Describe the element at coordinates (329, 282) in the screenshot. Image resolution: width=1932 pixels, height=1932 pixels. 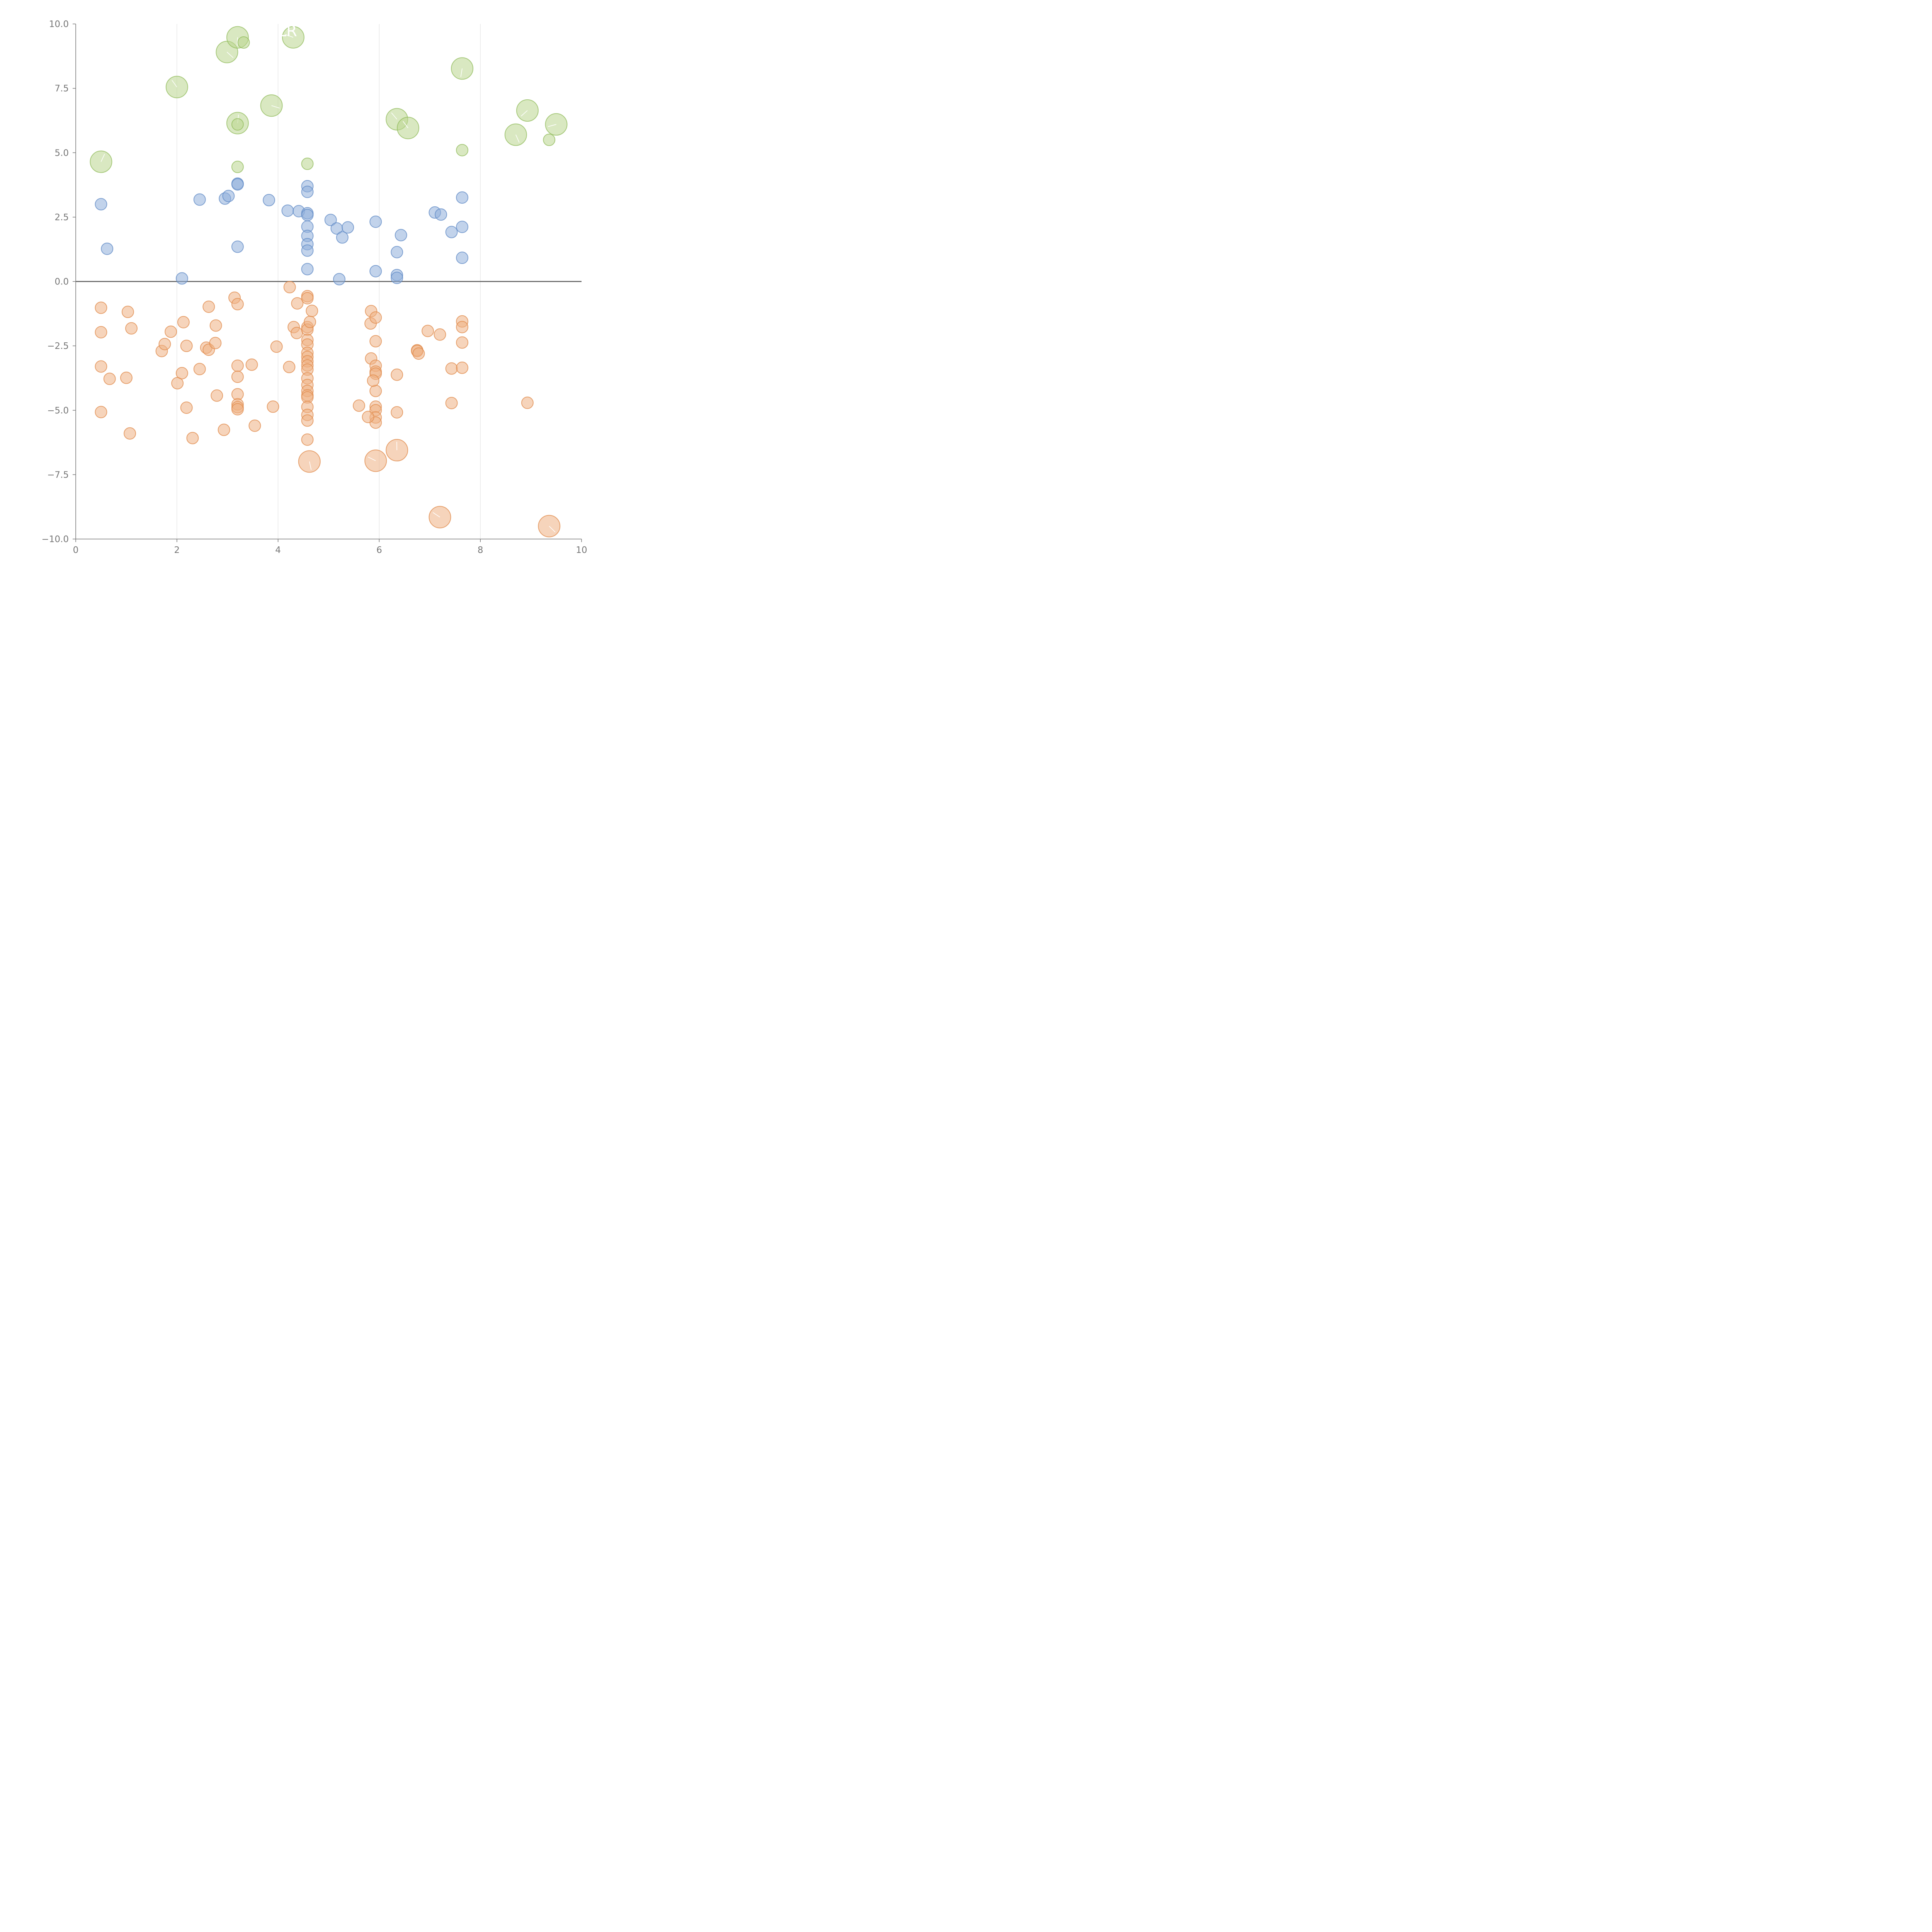
I see `data-points` at that location.